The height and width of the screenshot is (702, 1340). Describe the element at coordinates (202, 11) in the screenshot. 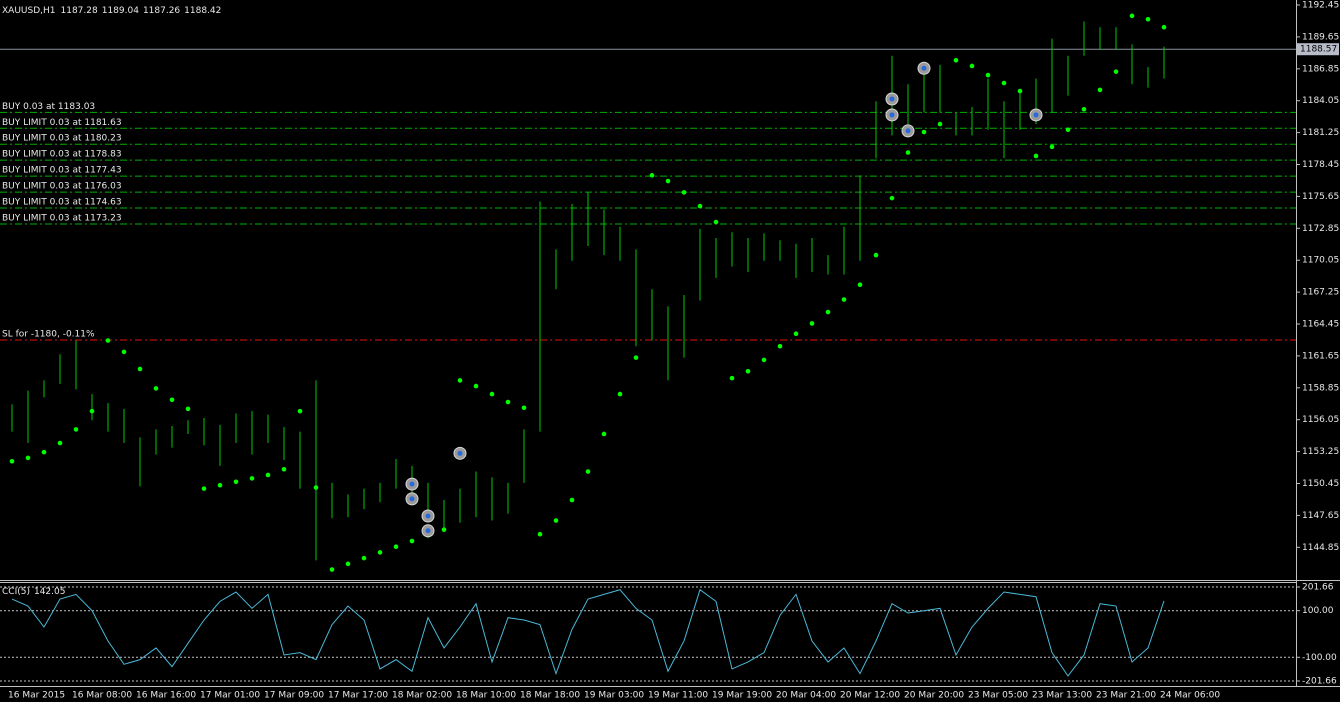

I see `header-close: 1188.42` at that location.